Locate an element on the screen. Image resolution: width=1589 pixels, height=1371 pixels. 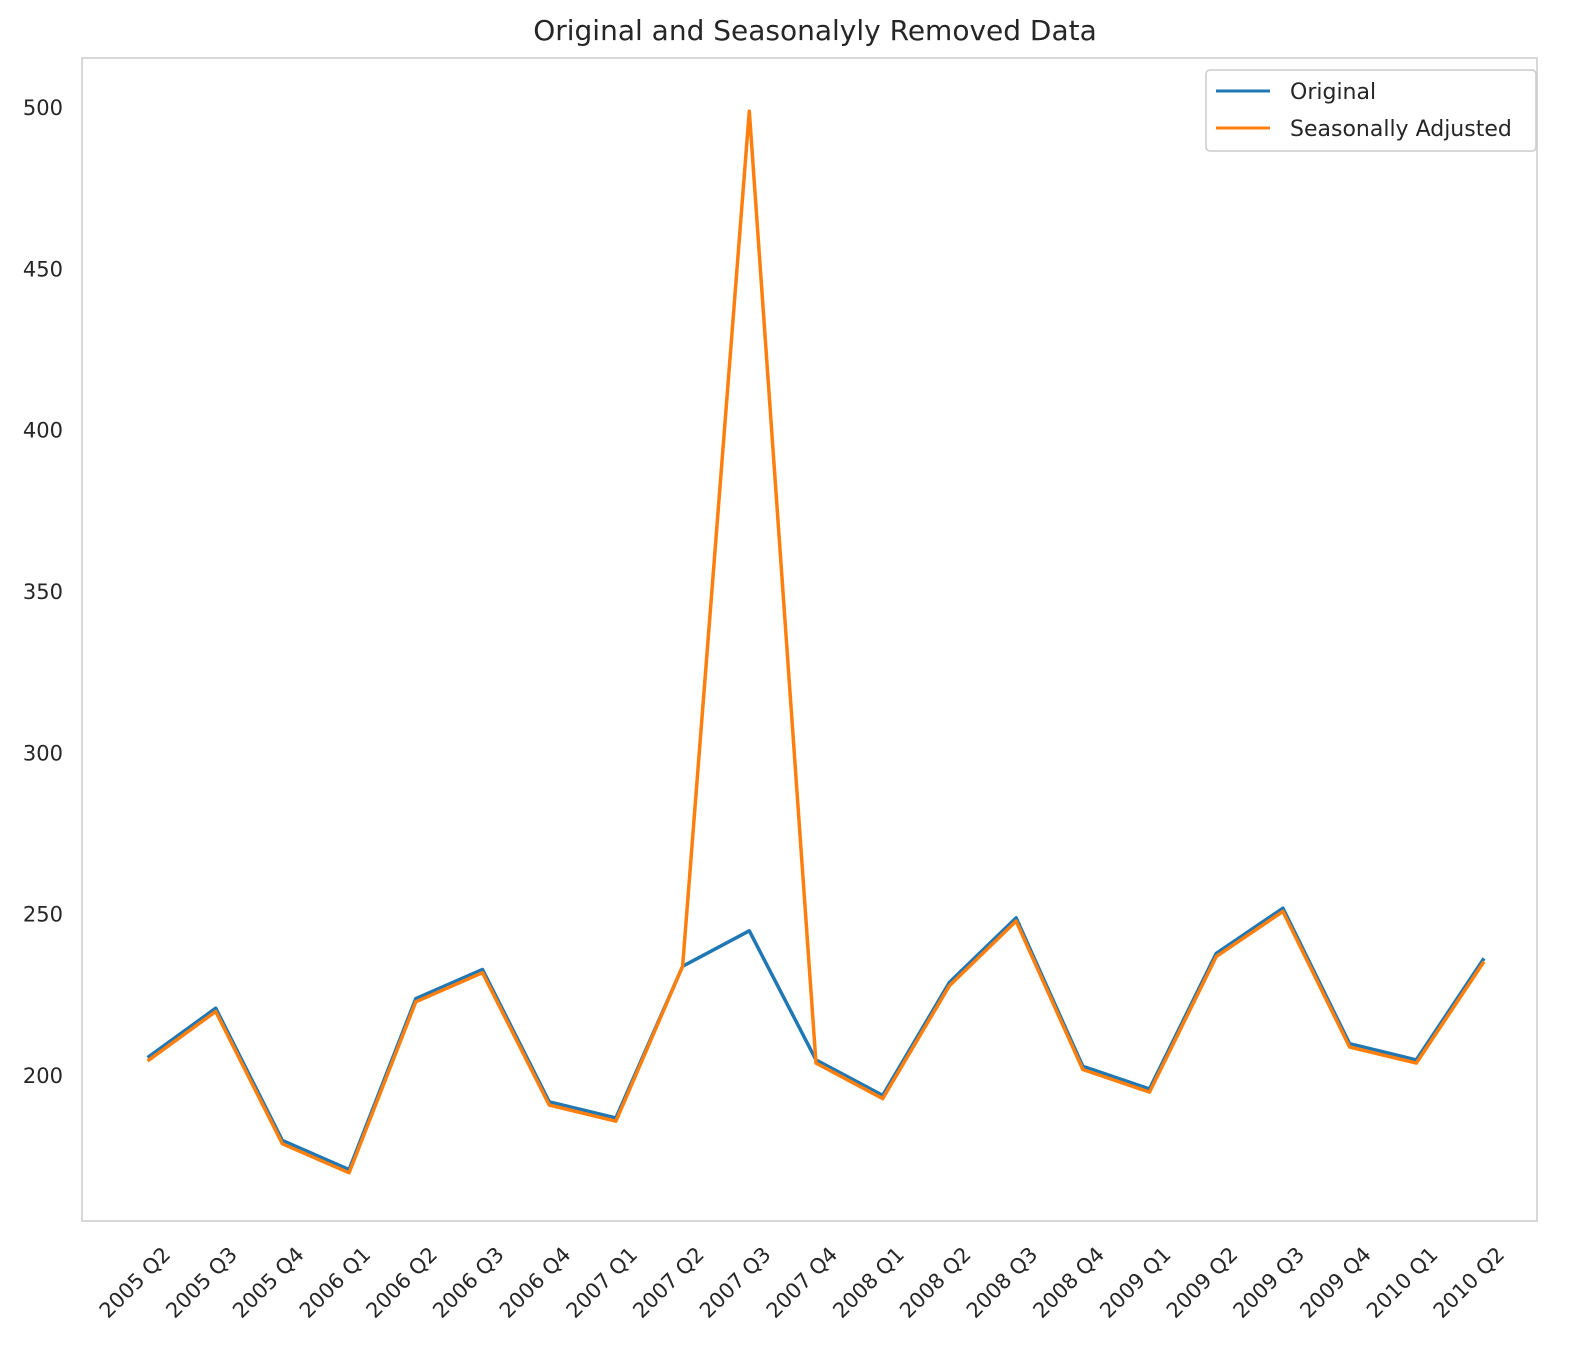
x-tick-label: 2007 Q1 is located at coordinates (602, 1282).